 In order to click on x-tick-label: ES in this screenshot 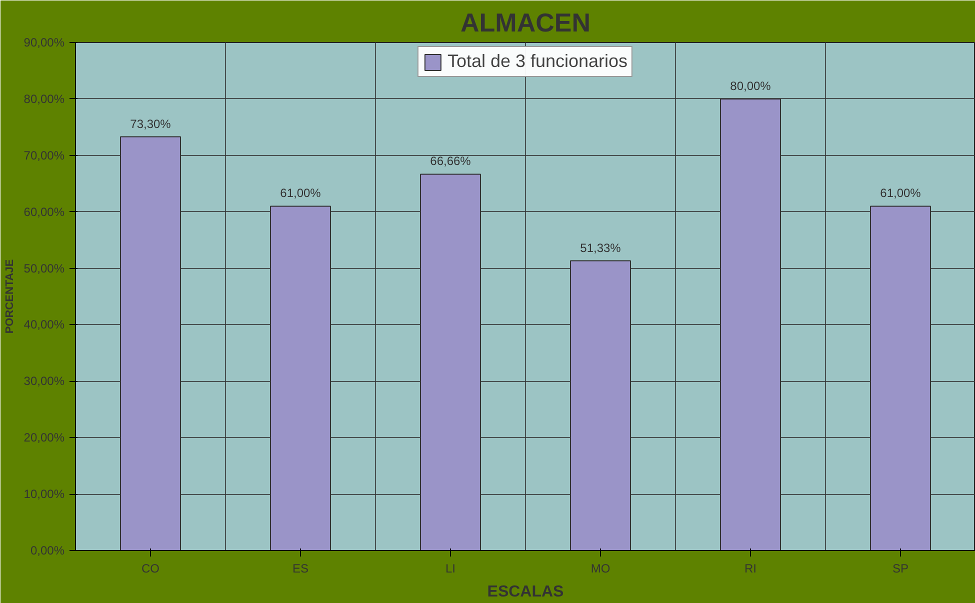, I will do `click(300, 569)`.